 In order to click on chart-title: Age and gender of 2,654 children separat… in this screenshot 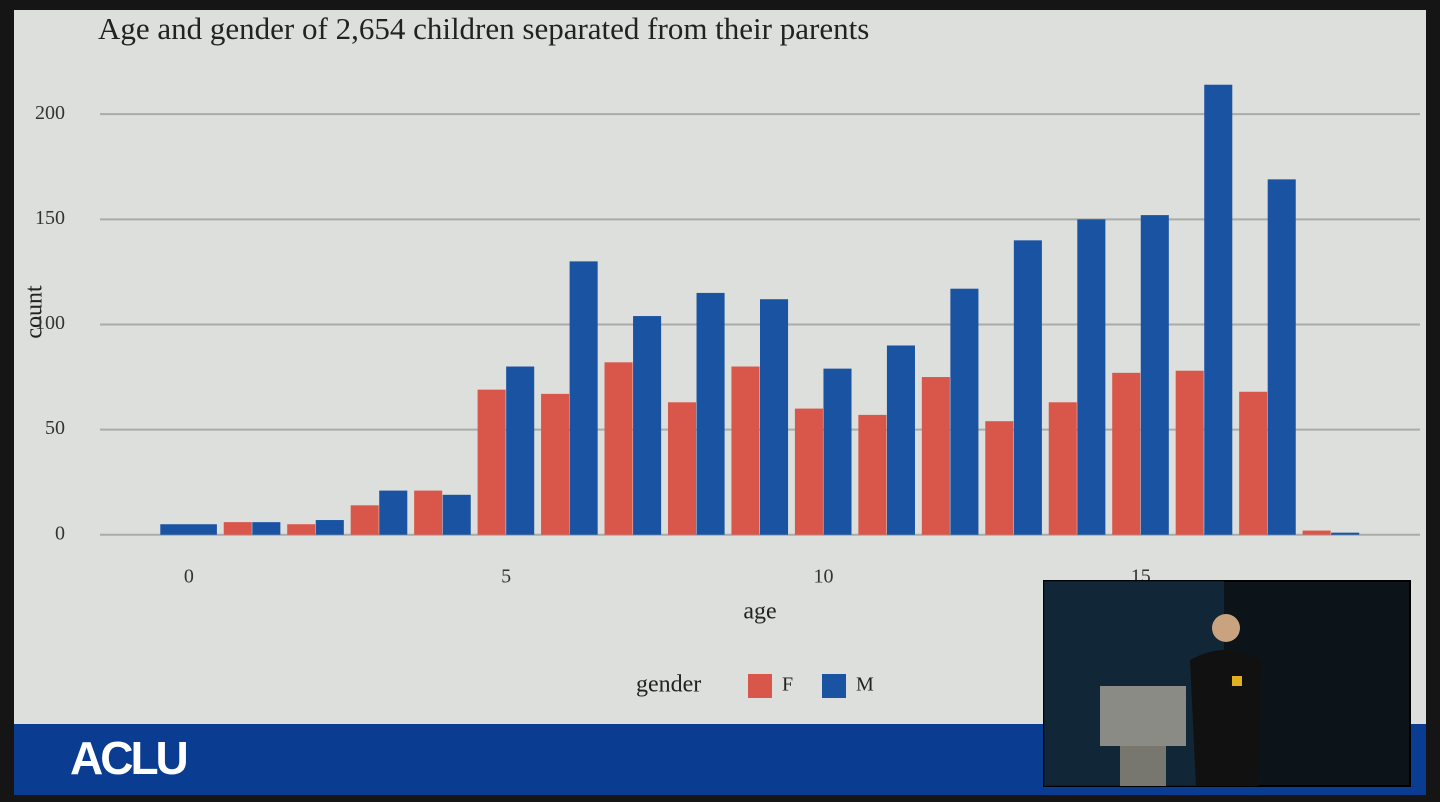, I will do `click(483, 28)`.